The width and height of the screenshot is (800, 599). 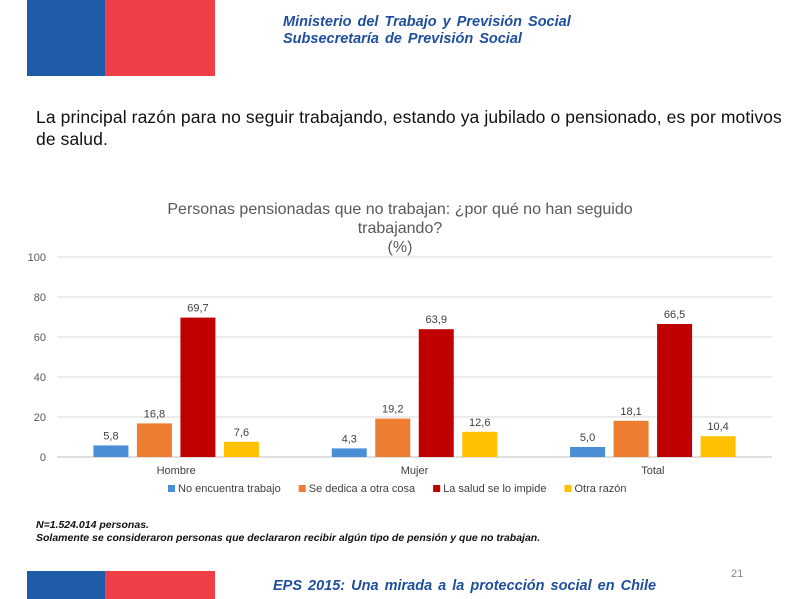 I want to click on data-label: 63,9, so click(x=436, y=320).